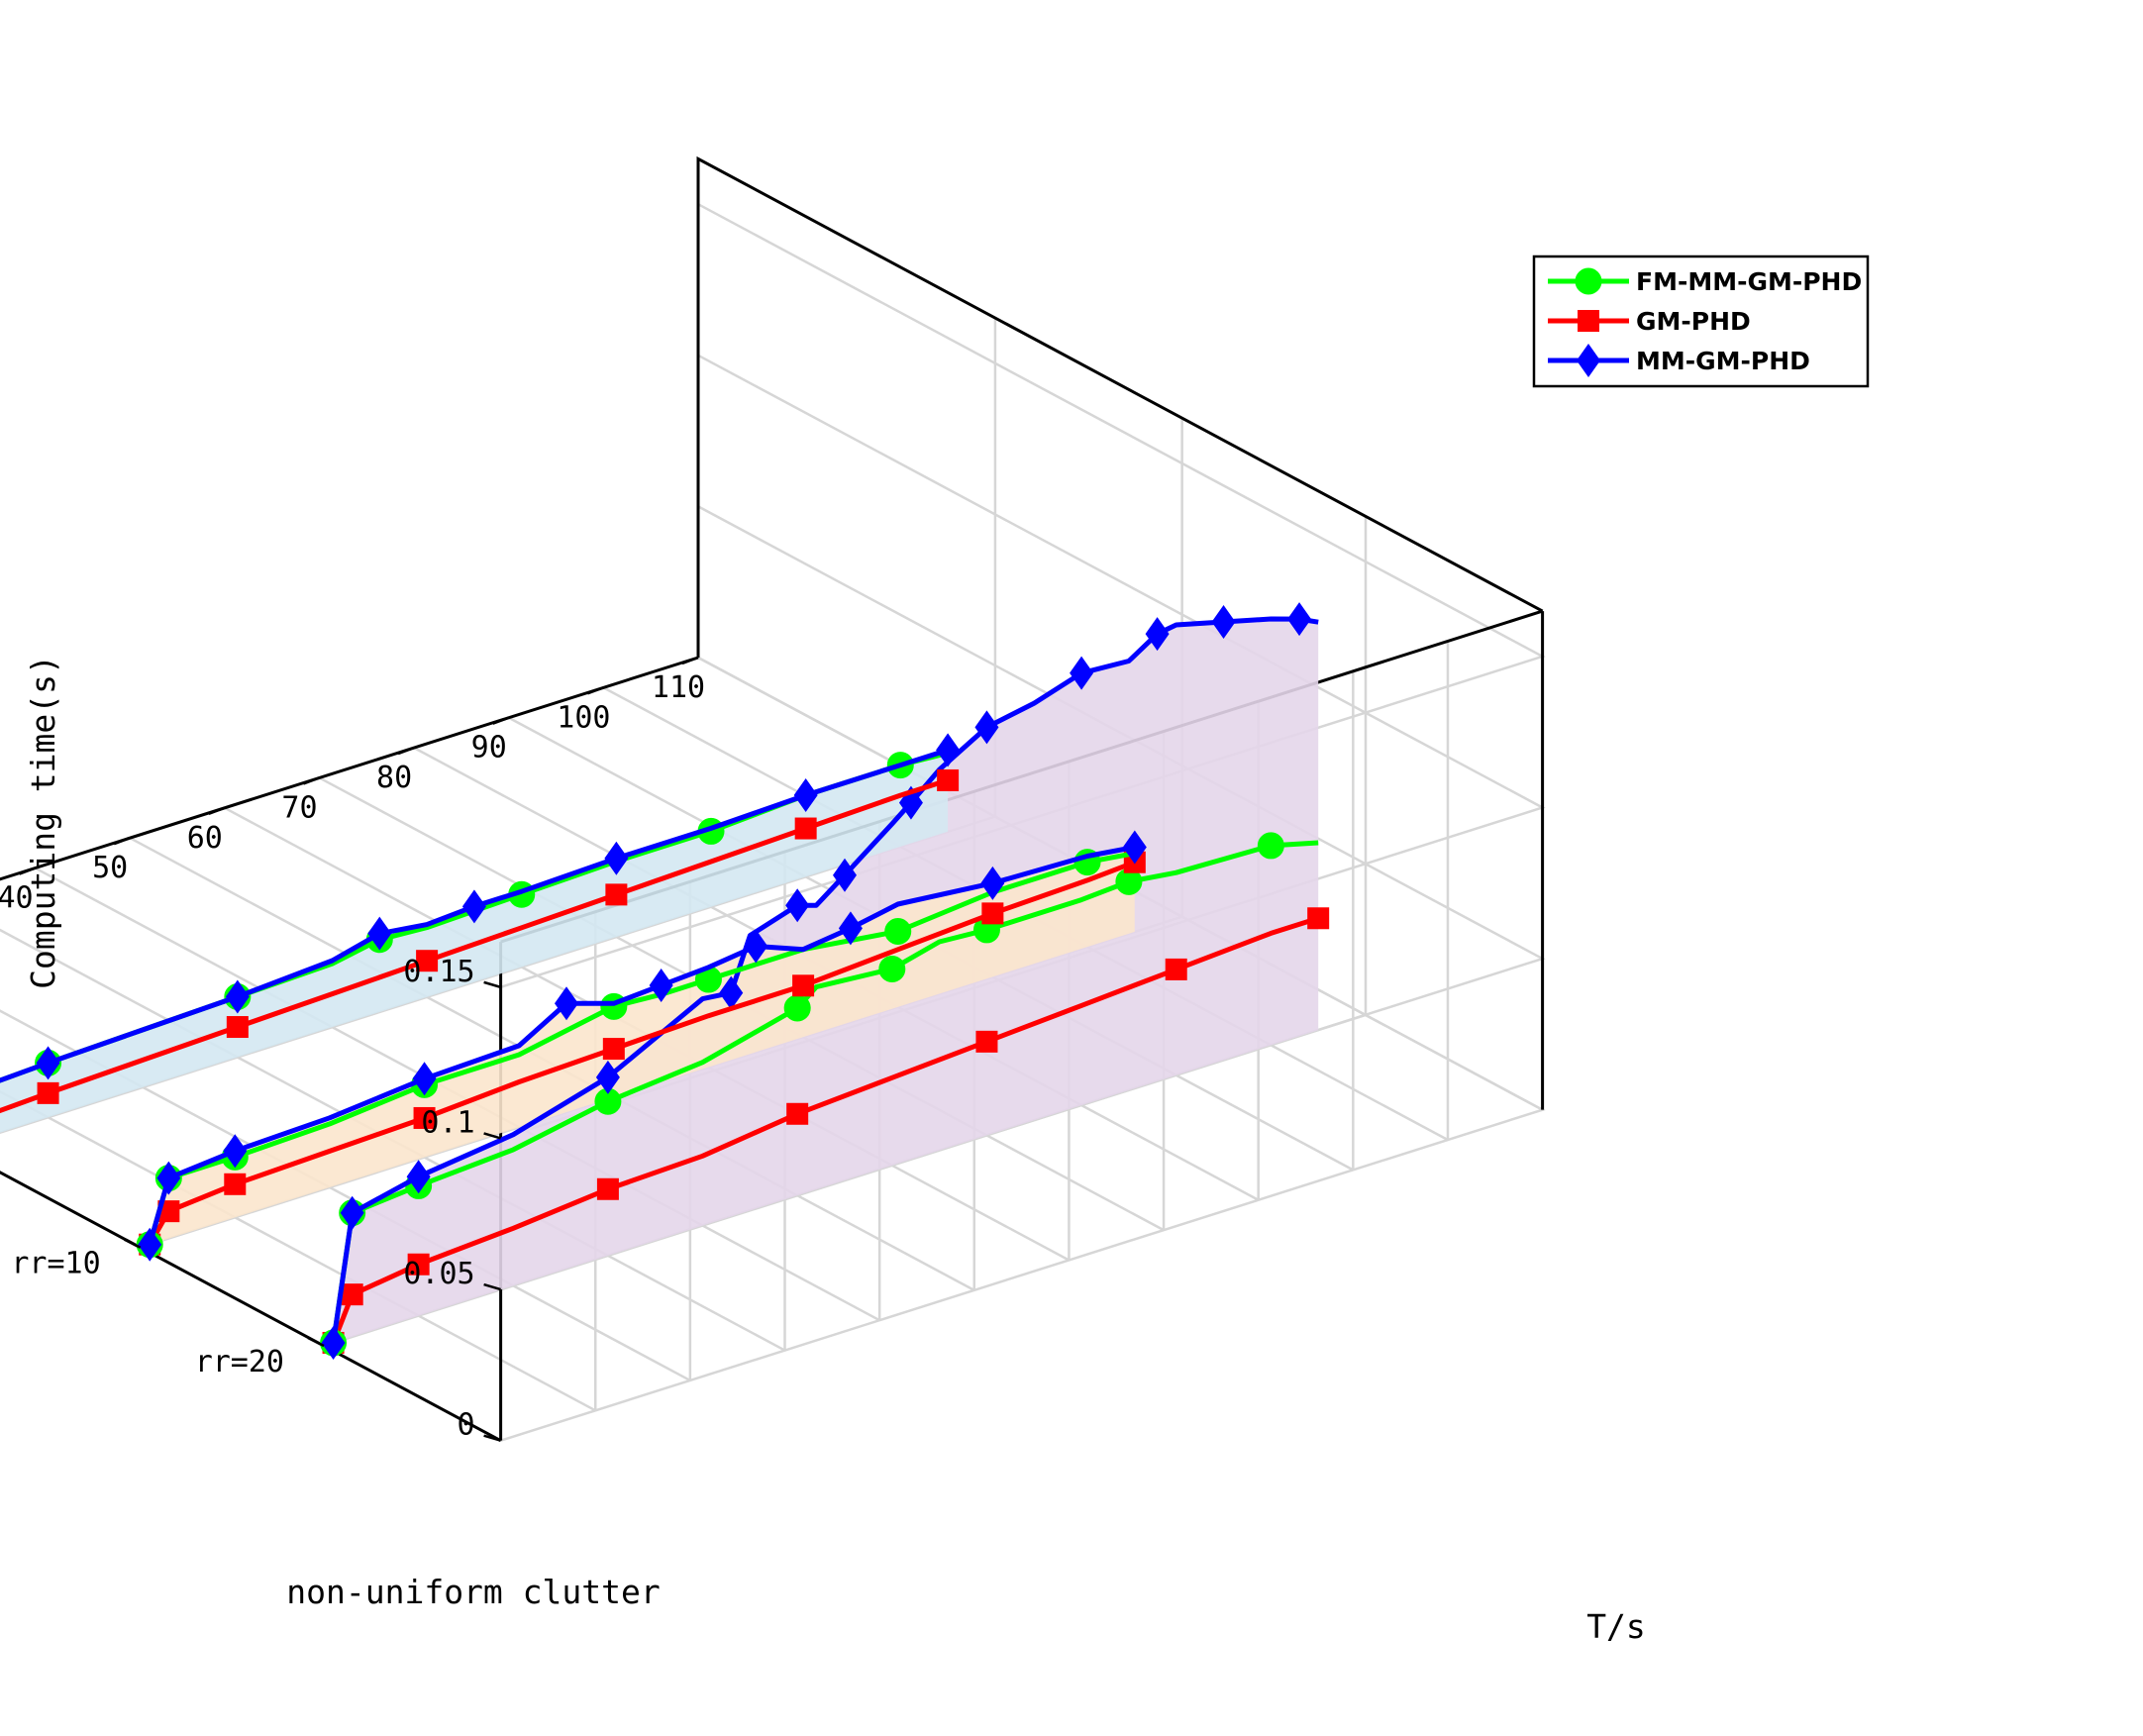 This screenshot has width=2143, height=1736. Describe the element at coordinates (239, 1362) in the screenshot. I see `z-tick-label: rr=20` at that location.